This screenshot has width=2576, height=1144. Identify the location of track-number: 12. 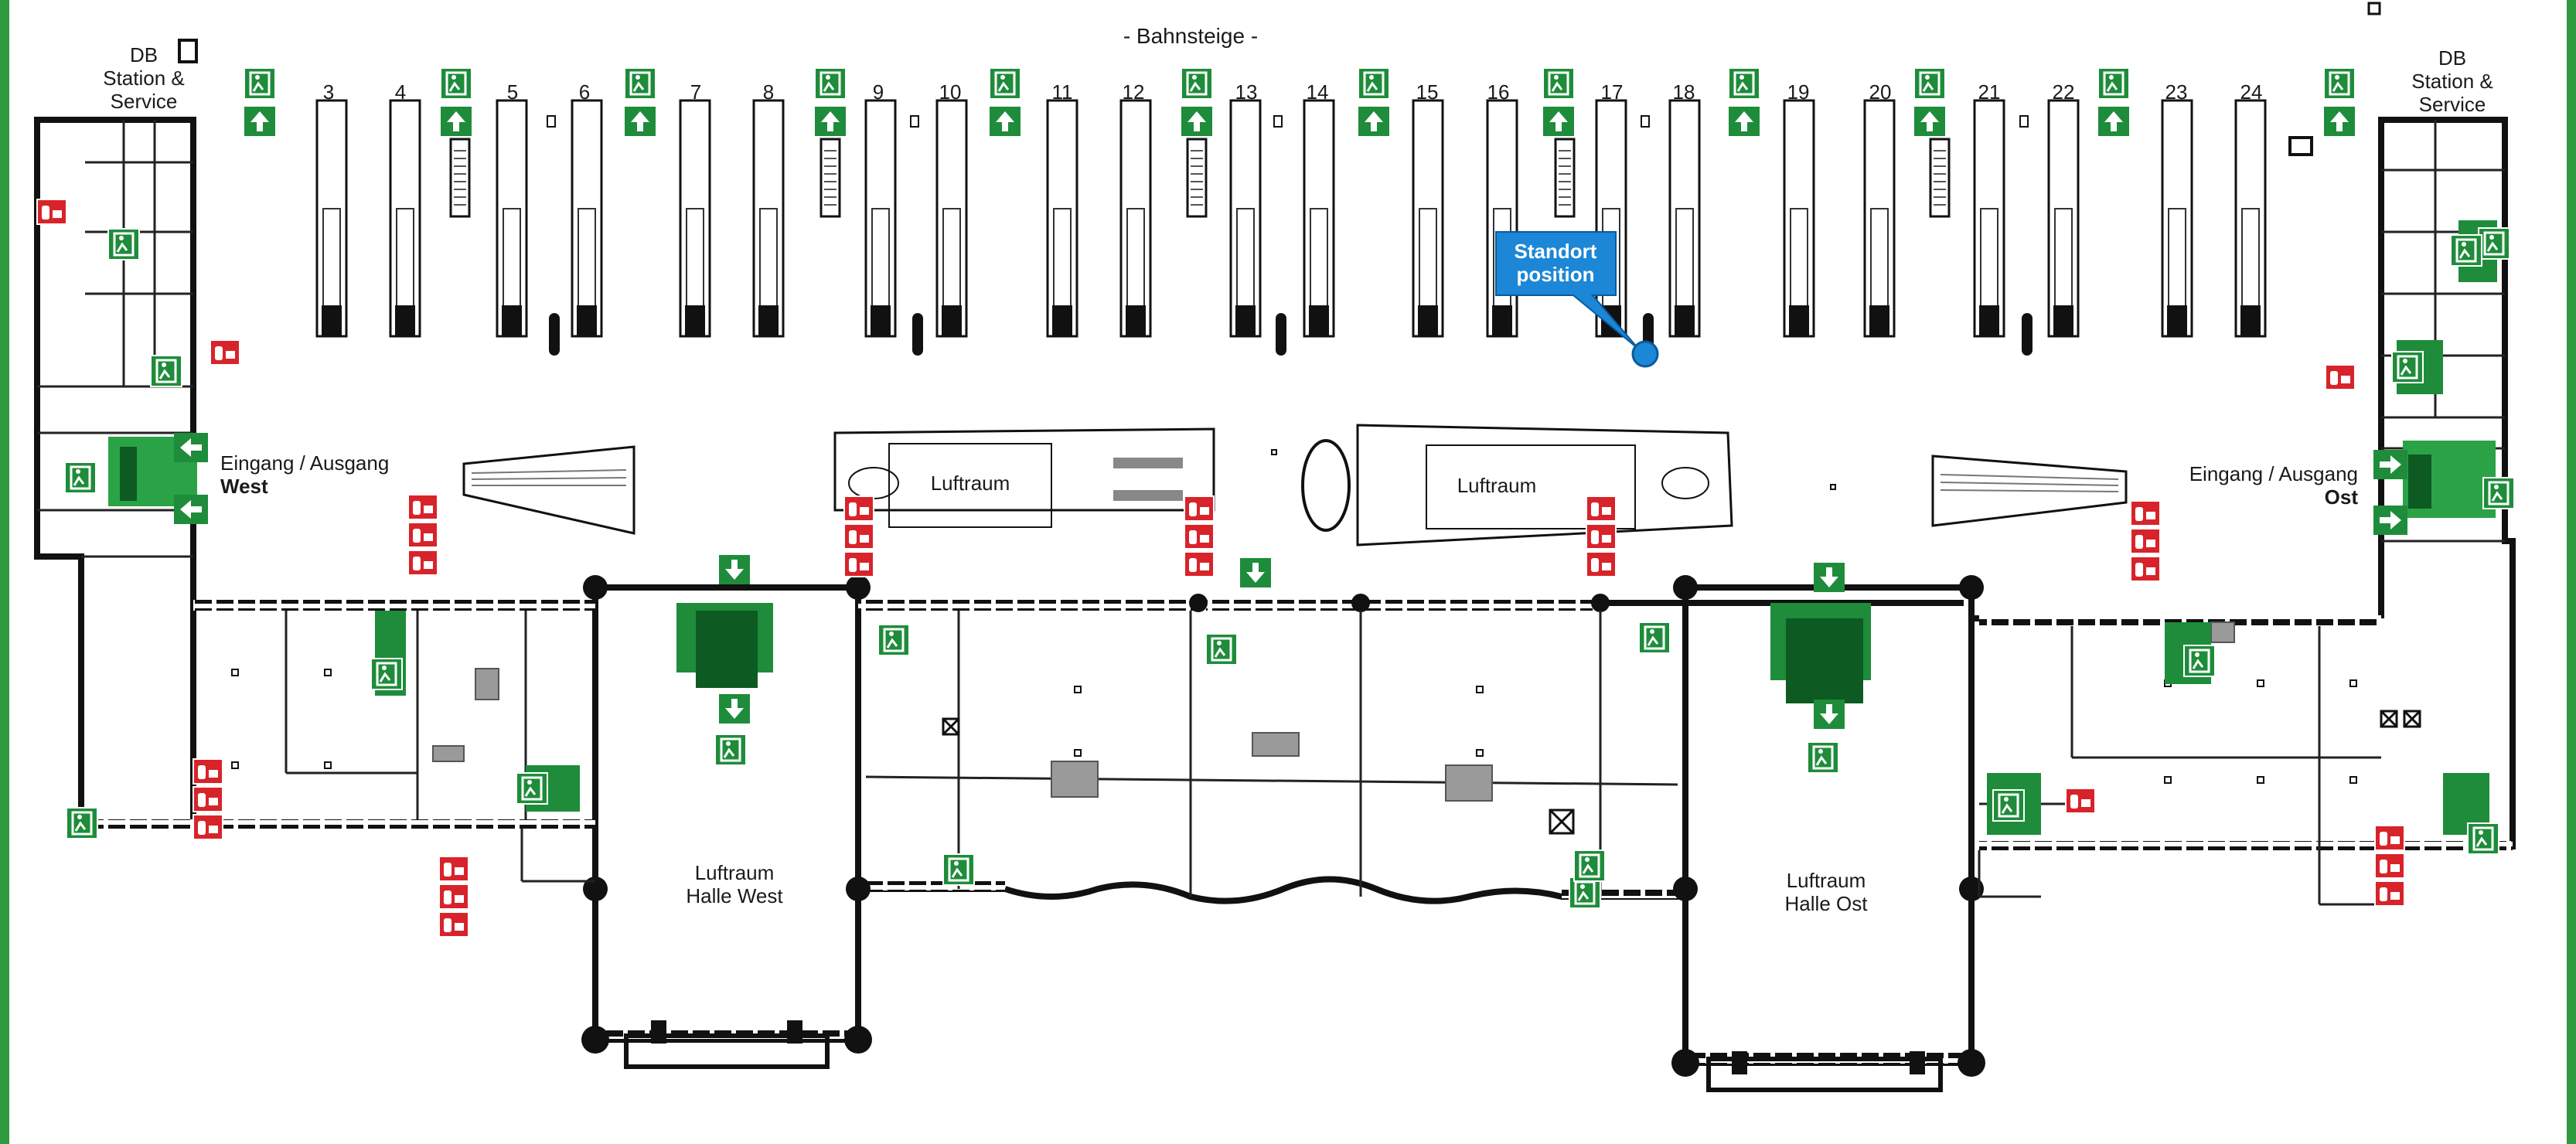
(1134, 92).